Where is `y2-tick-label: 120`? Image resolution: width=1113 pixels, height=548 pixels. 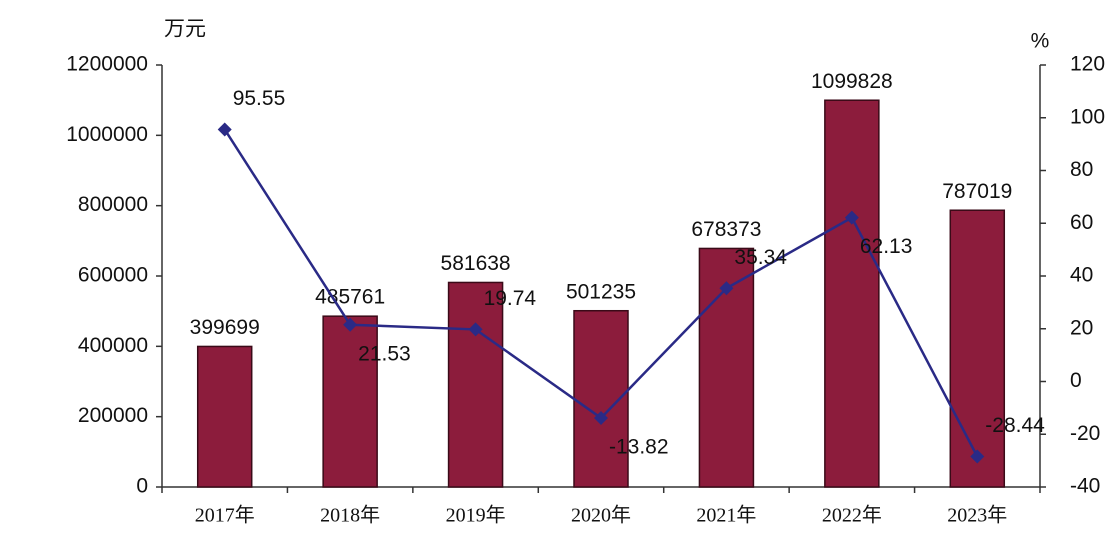 y2-tick-label: 120 is located at coordinates (1087, 64).